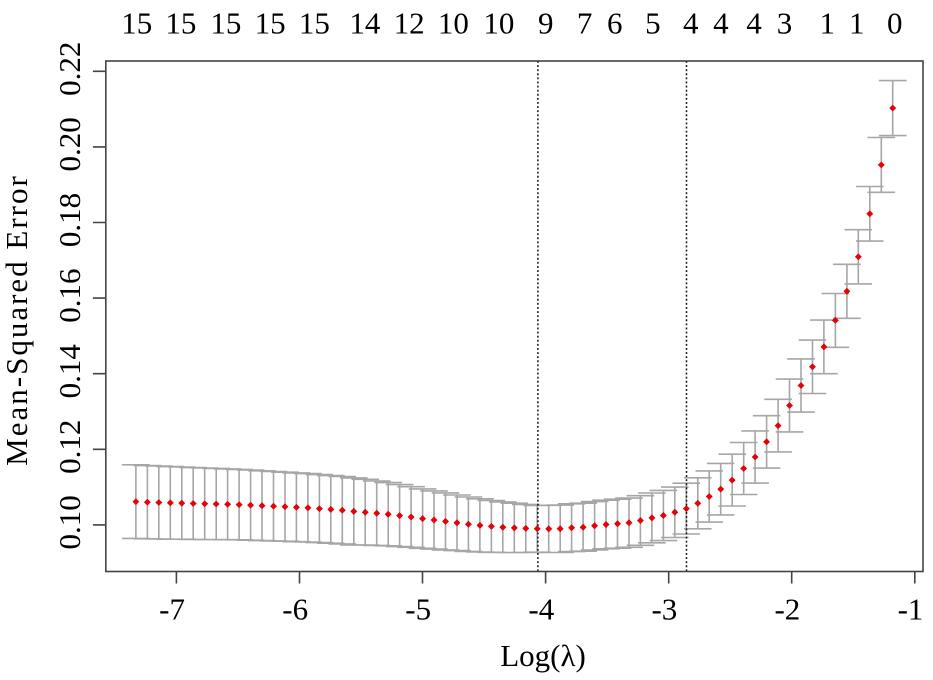 Image resolution: width=933 pixels, height=680 pixels. What do you see at coordinates (541, 609) in the screenshot?
I see `svg-text: -4` at bounding box center [541, 609].